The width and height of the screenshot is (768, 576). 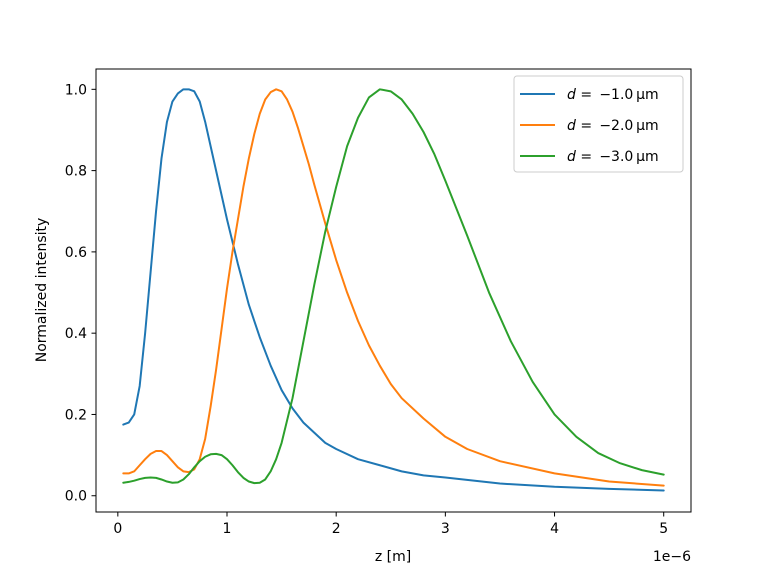 What do you see at coordinates (393, 557) in the screenshot?
I see `x-axis-label: z [m]` at bounding box center [393, 557].